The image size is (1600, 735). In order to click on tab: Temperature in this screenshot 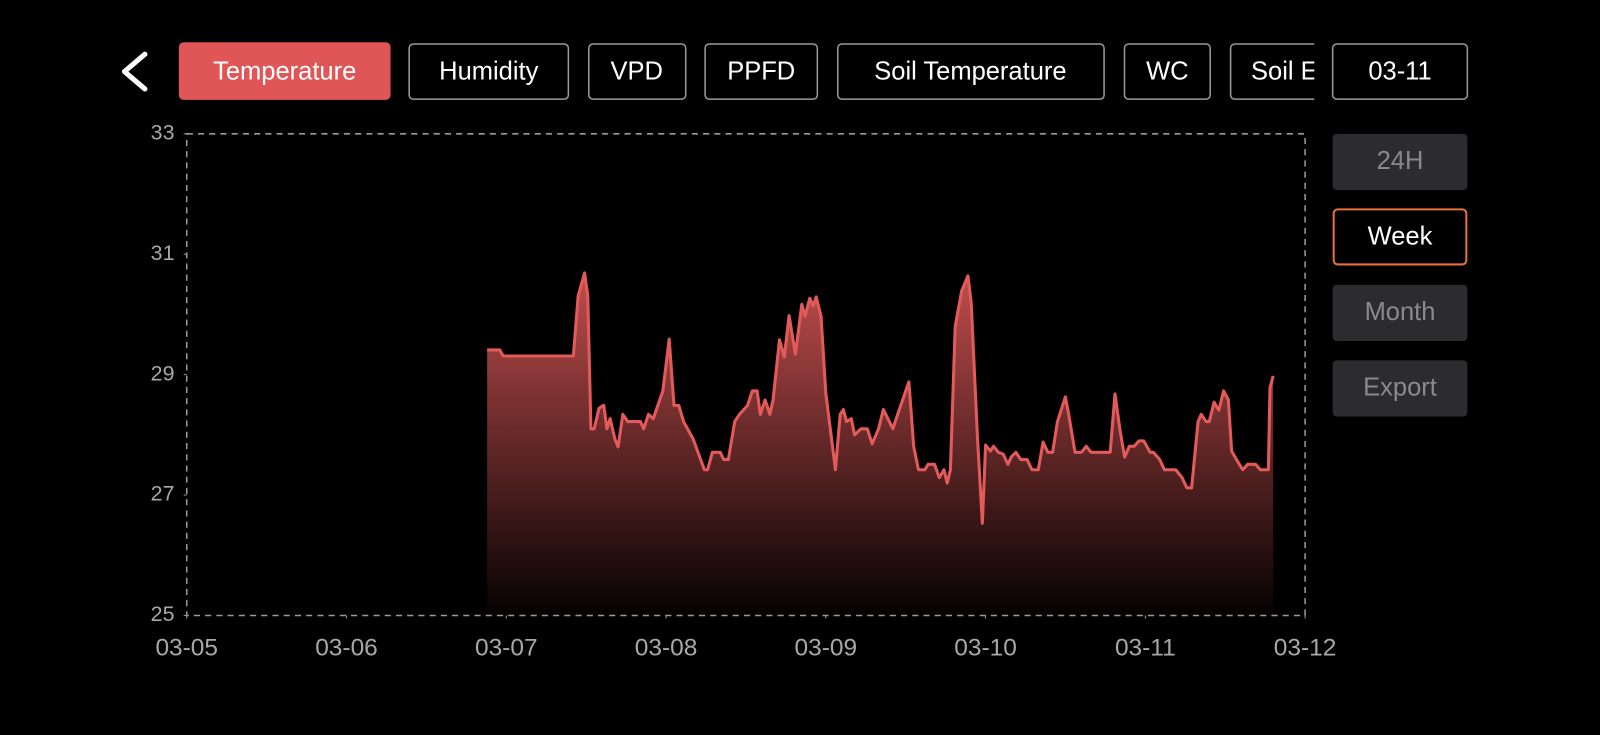, I will do `click(284, 71)`.